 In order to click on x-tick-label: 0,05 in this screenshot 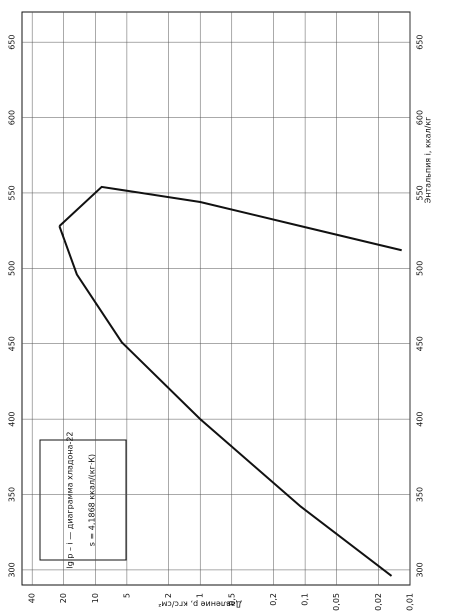, I will do `click(336, 602)`.